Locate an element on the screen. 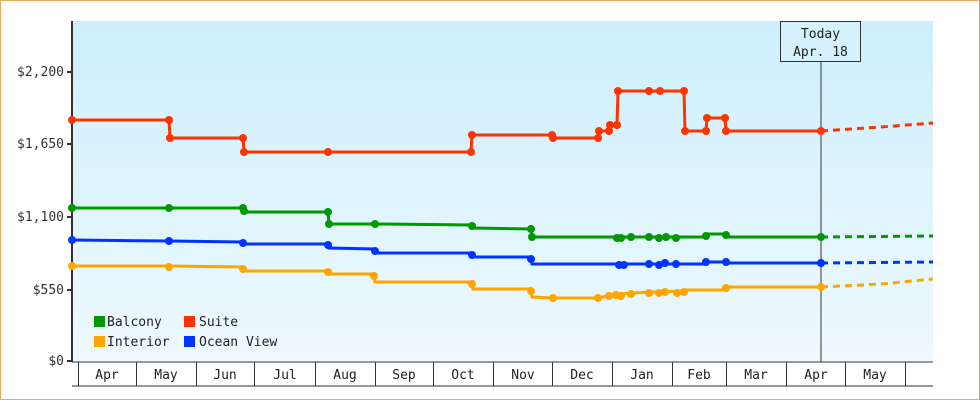  legend-item-ocean-view: Ocean View is located at coordinates (230, 342).